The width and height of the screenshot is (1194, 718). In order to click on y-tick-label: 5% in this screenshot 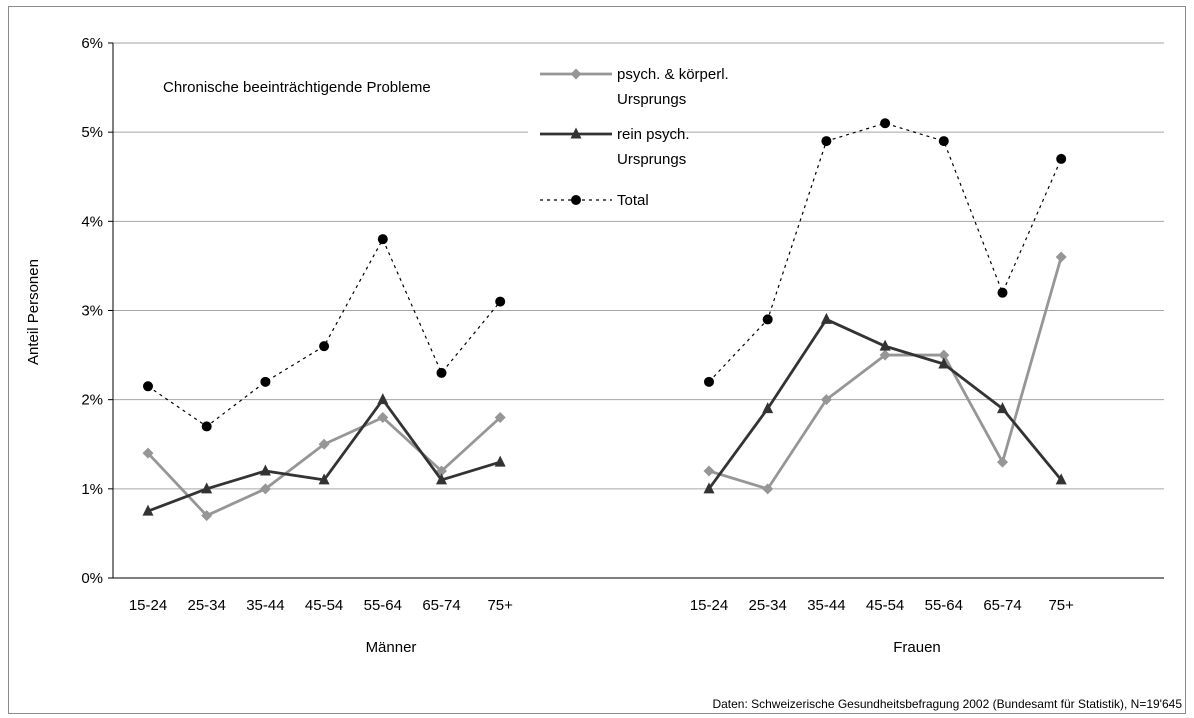, I will do `click(92, 132)`.